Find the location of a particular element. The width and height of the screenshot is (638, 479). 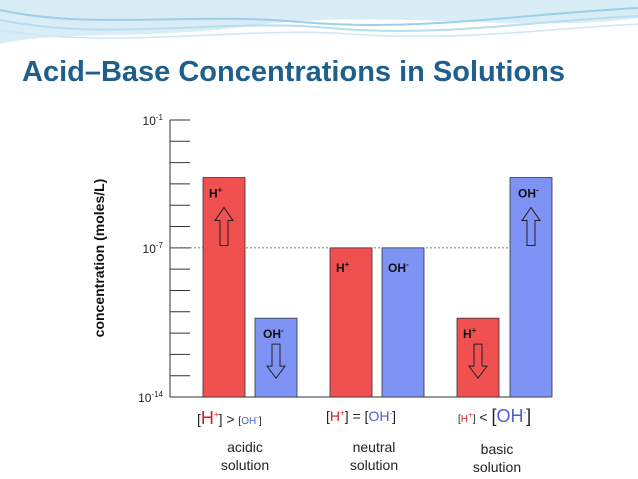

y-axis-label: concentration (moles/L) is located at coordinates (99, 258).